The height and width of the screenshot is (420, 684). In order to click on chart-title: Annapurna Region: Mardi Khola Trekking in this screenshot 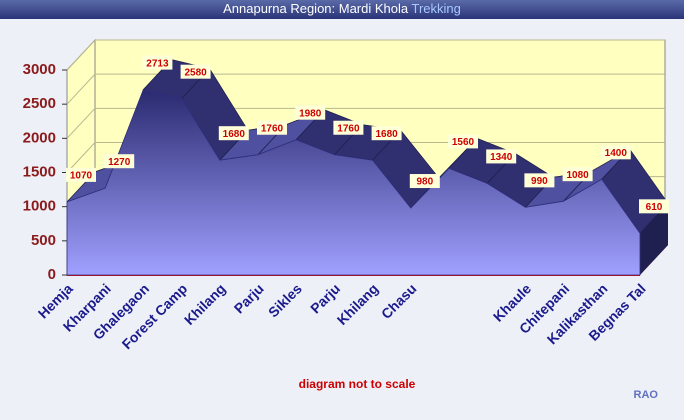, I will do `click(342, 8)`.